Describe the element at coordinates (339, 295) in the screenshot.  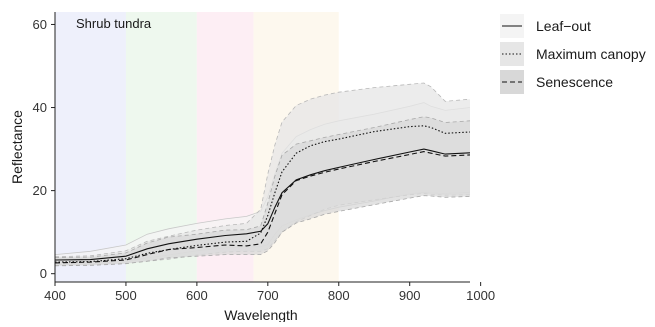
I see `x-tick-label-800: 800` at that location.